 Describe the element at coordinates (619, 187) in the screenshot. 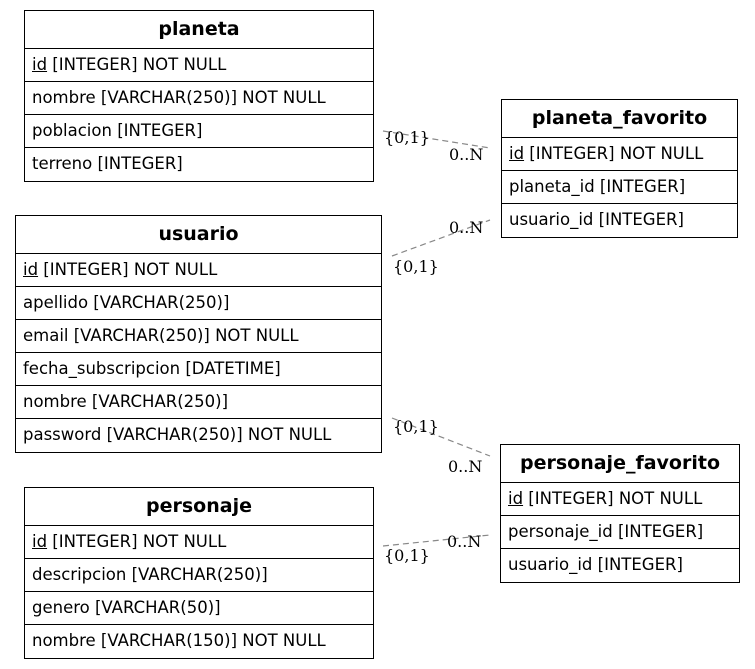

I see `attribute-row: planeta_id [INTEGER]` at that location.